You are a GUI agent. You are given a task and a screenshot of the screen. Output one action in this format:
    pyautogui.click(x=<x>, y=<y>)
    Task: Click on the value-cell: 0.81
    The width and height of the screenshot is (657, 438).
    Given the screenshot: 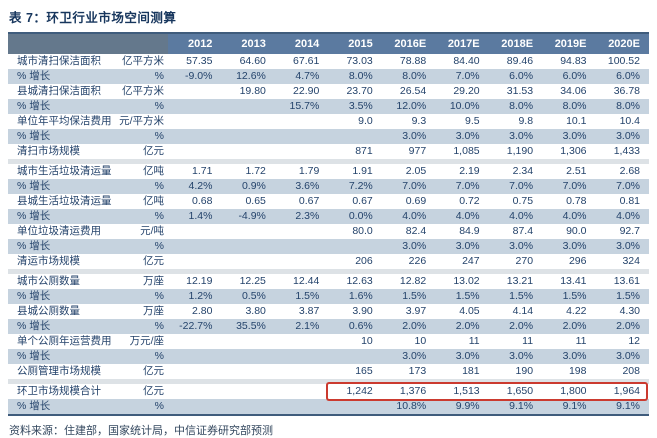 What is the action you would take?
    pyautogui.click(x=629, y=201)
    